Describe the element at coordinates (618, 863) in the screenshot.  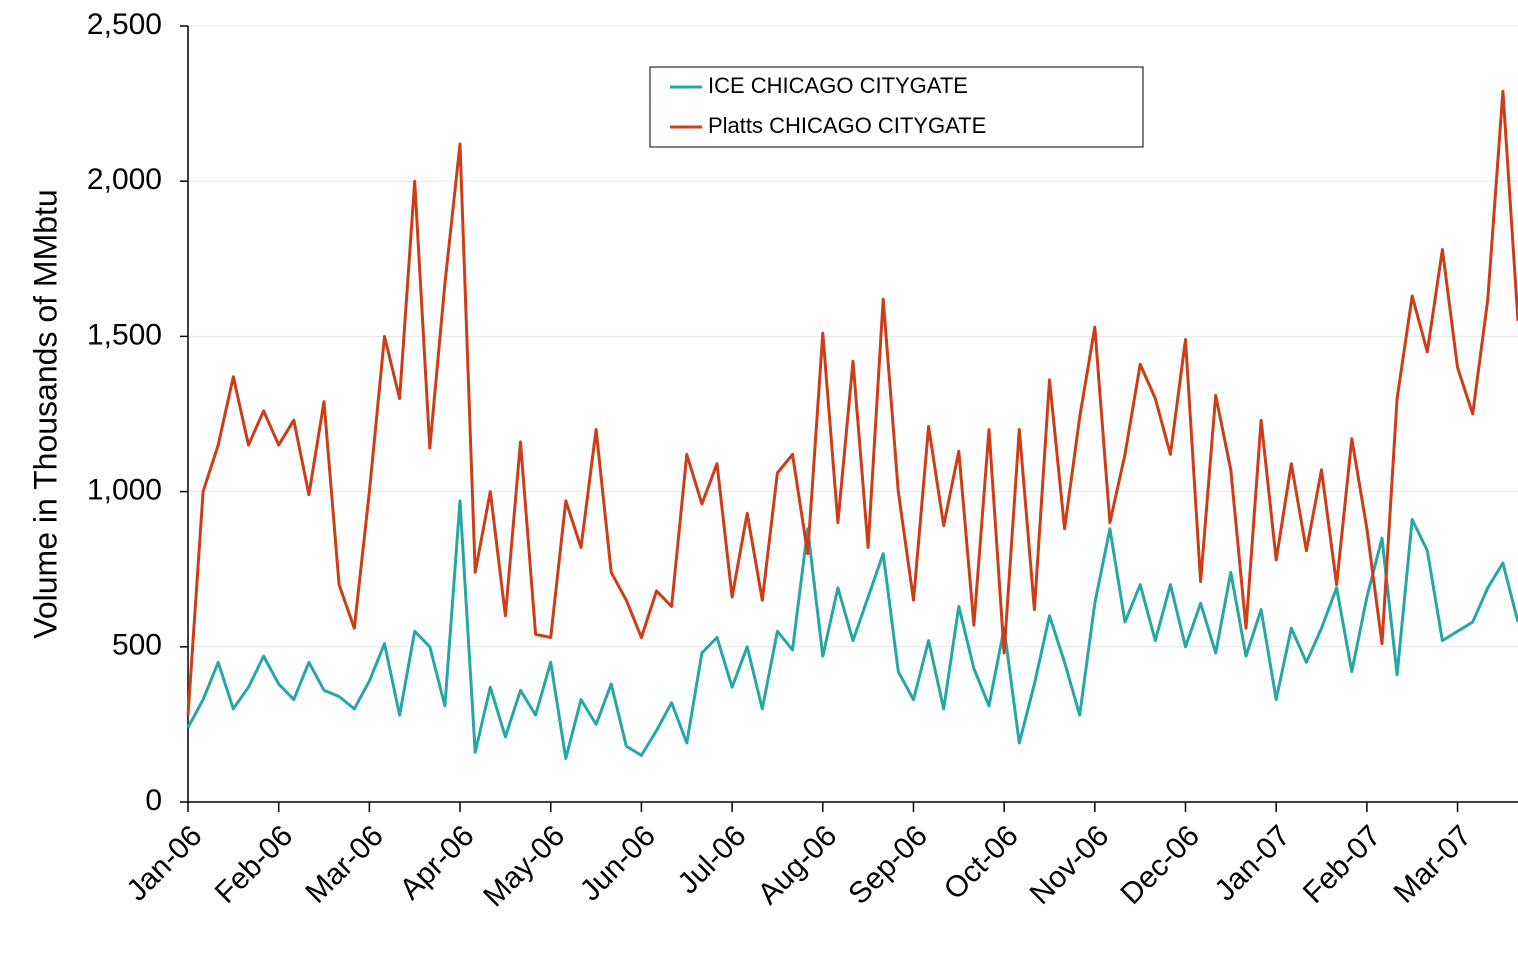
I see `x-tick-label: Jun-06` at that location.